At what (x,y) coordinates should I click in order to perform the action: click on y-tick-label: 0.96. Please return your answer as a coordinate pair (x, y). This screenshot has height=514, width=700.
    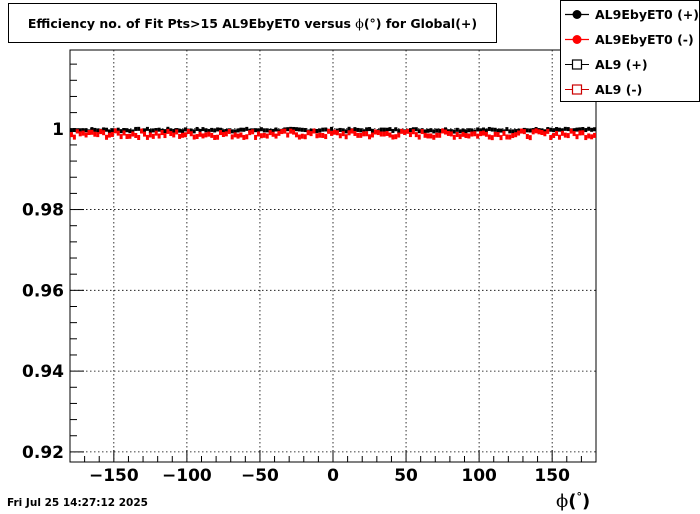
    Looking at the image, I should click on (43, 291).